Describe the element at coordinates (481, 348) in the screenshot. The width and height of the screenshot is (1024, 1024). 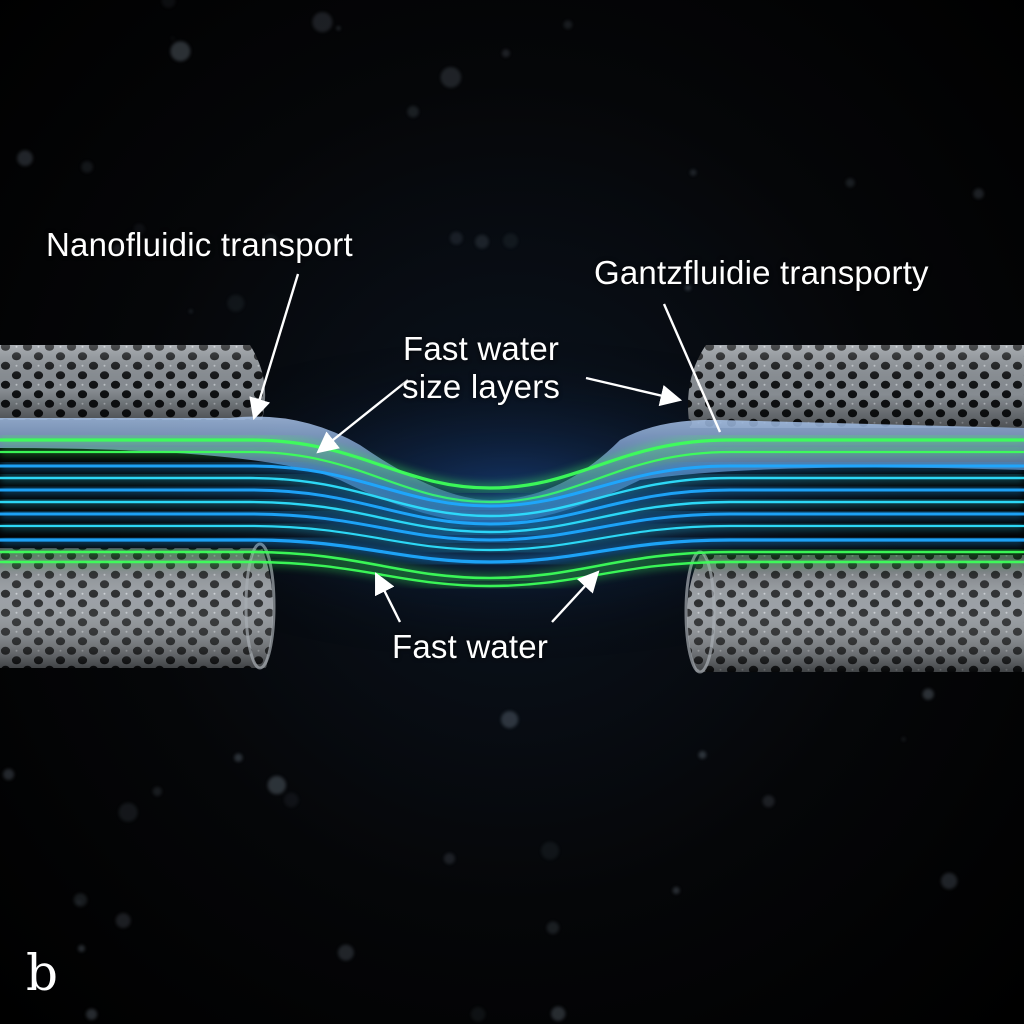
I see `label-size-layers-line1: Fast water` at that location.